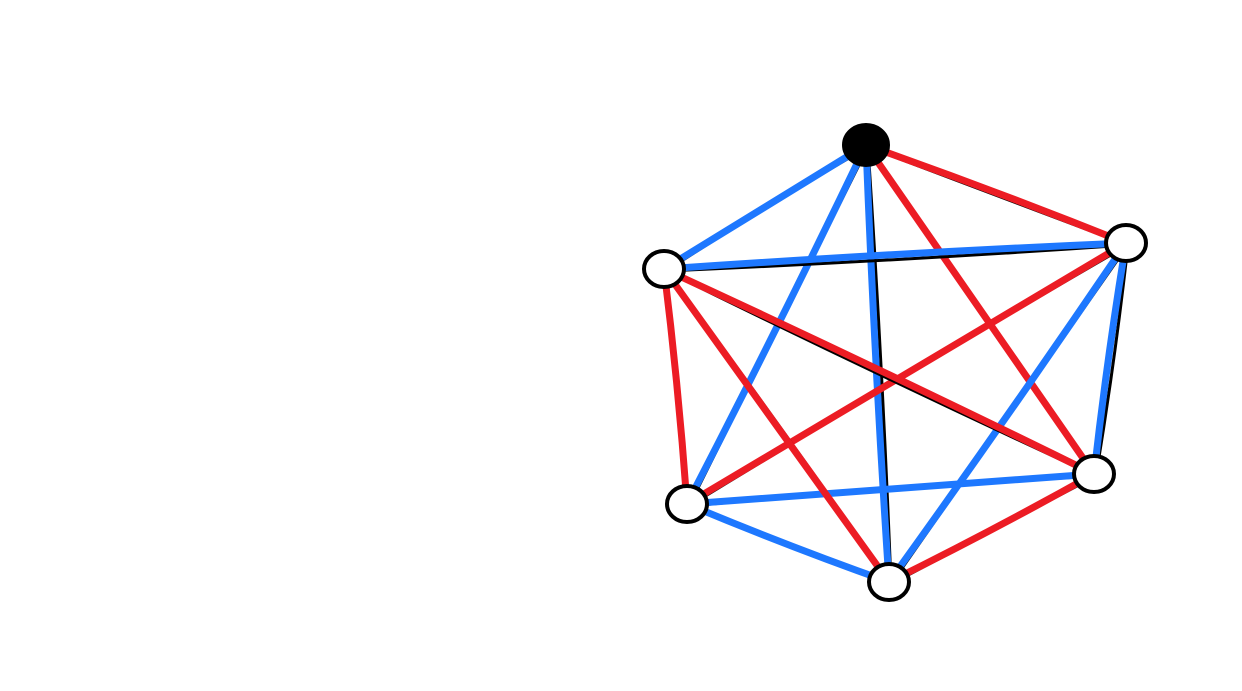 This screenshot has height=691, width=1242. I want to click on edge-blue-upper-right-lower-right, so click(1110, 358).